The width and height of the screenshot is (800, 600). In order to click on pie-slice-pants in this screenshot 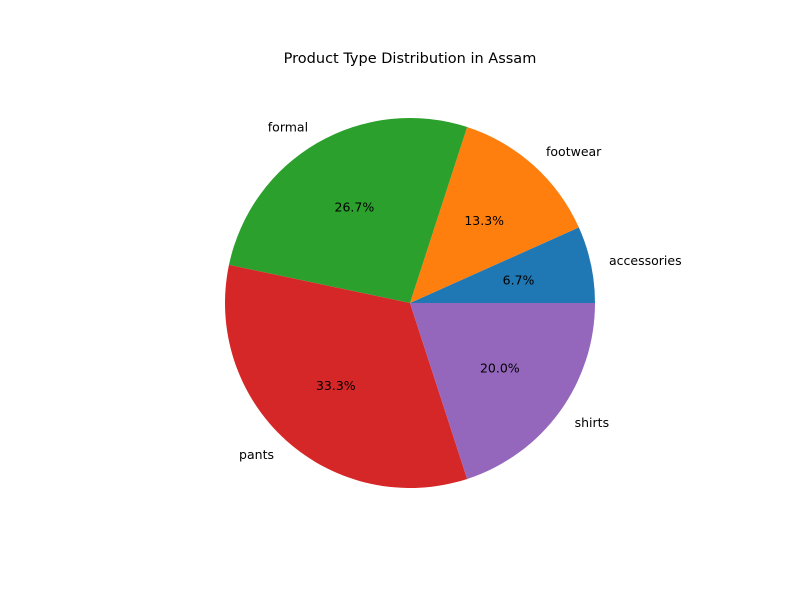, I will do `click(346, 376)`.